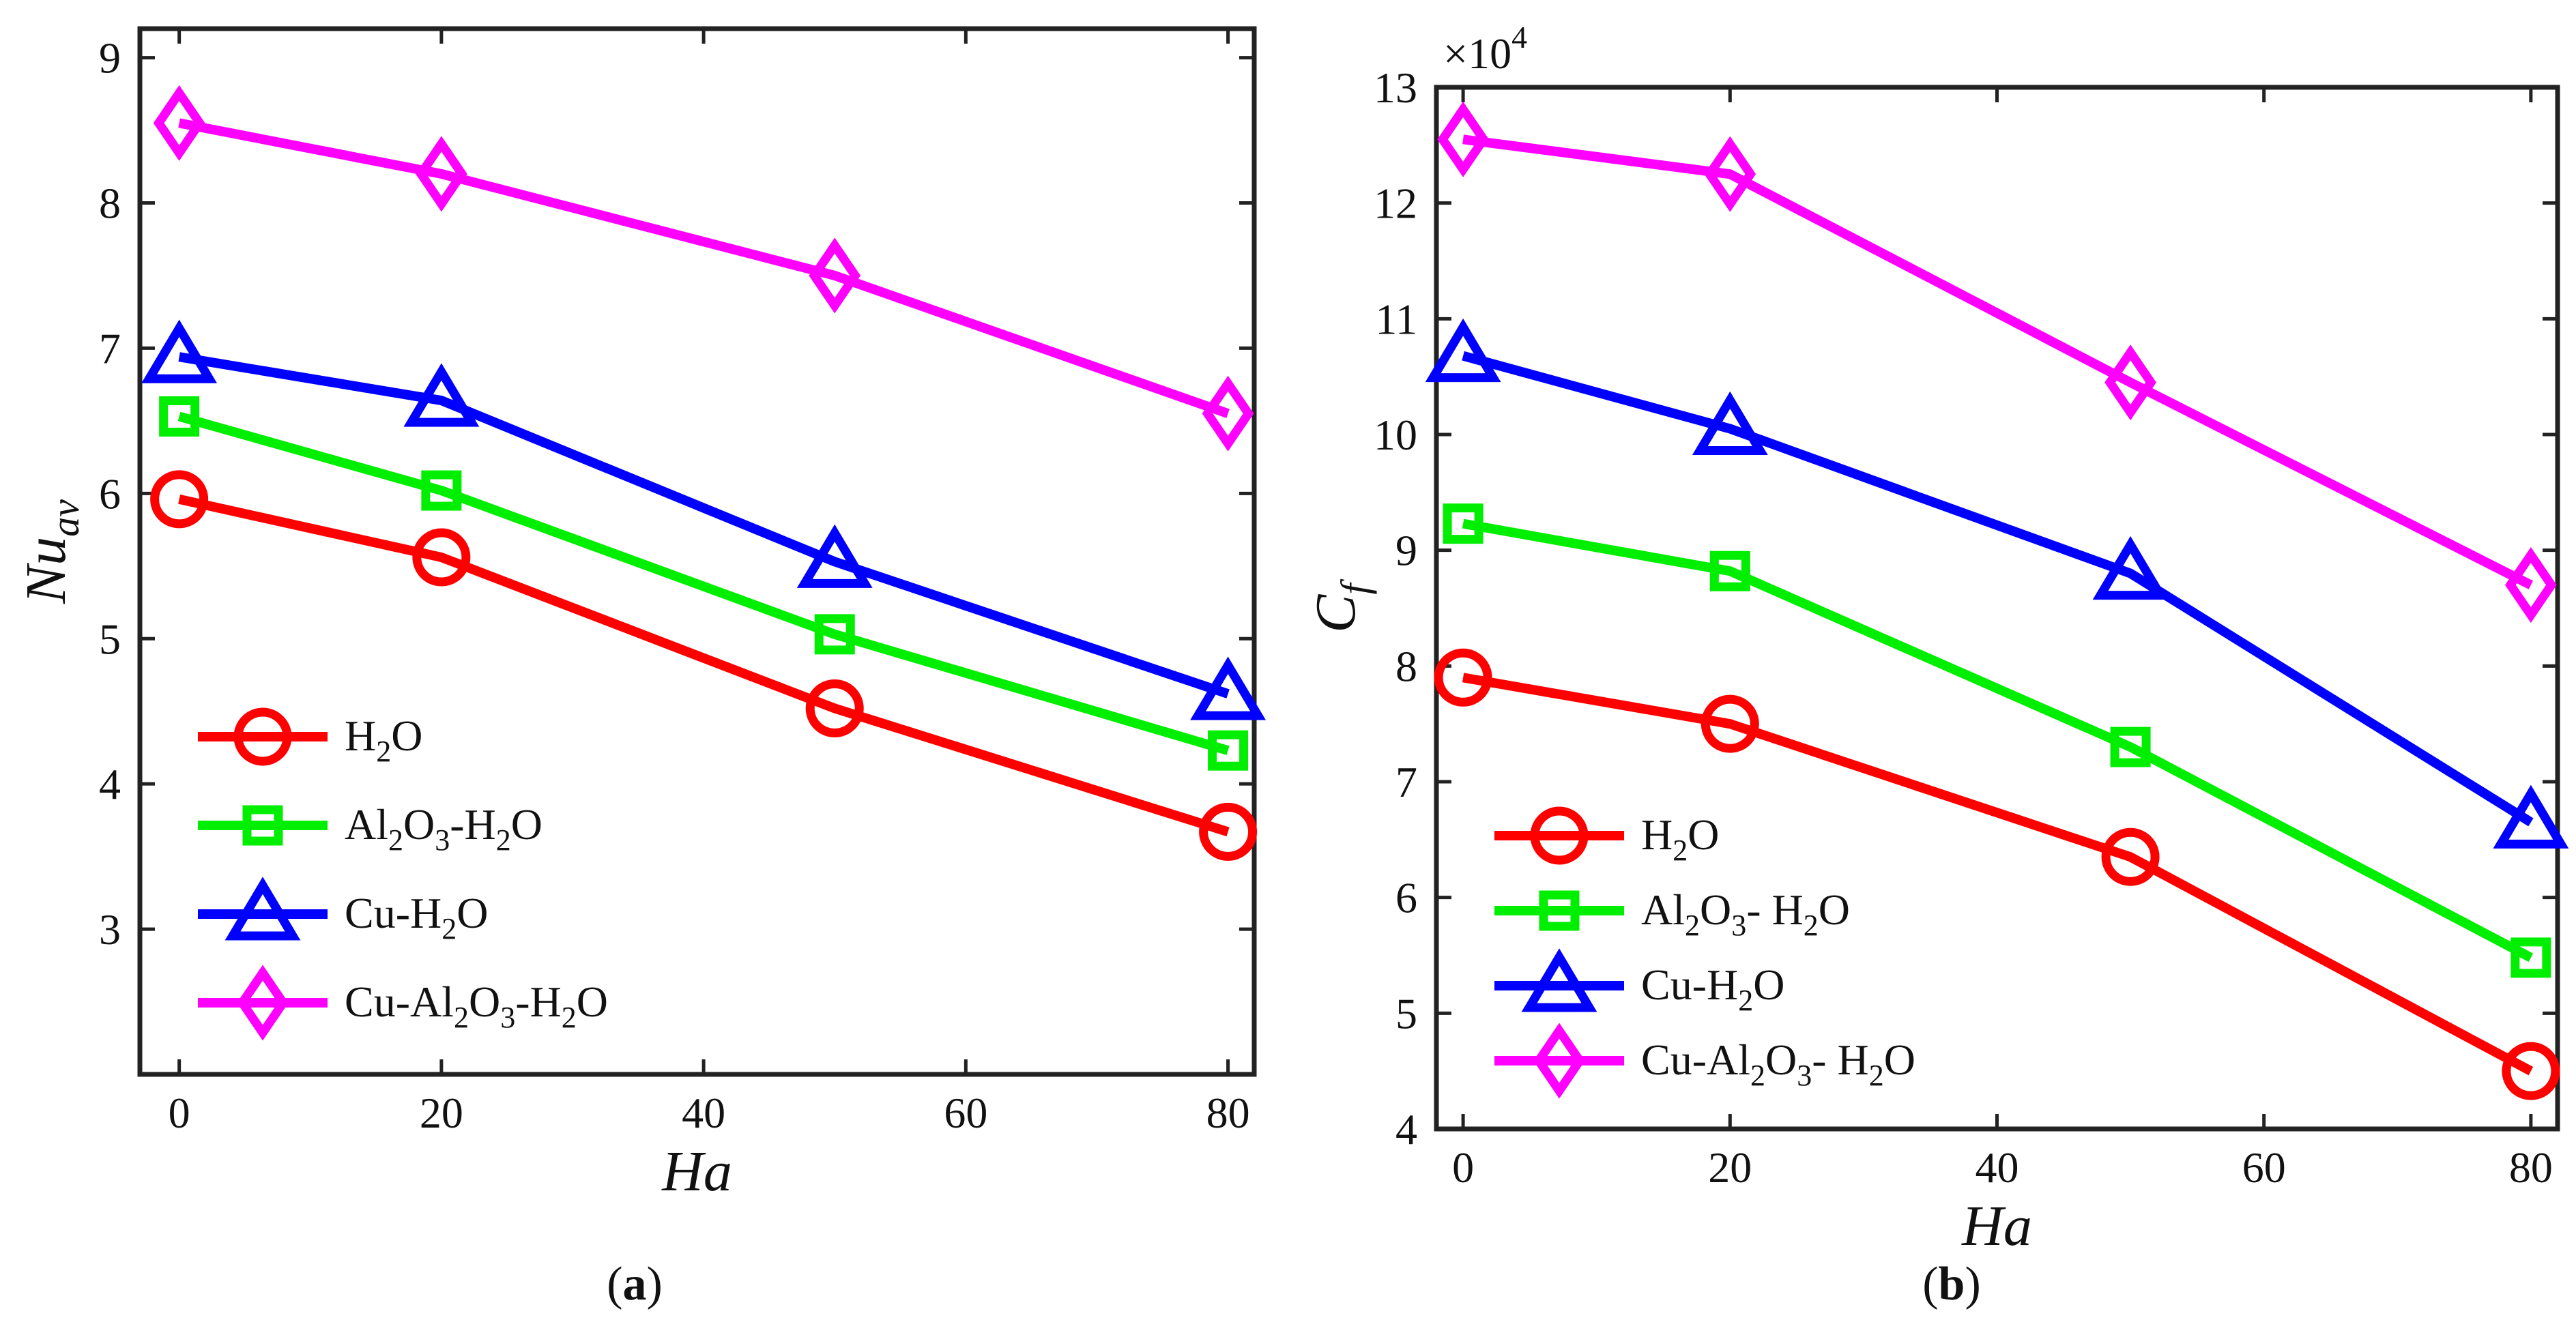 This screenshot has width=2576, height=1337. What do you see at coordinates (1672, 913) in the screenshot?
I see `legend-item: Al2O3- H2O` at bounding box center [1672, 913].